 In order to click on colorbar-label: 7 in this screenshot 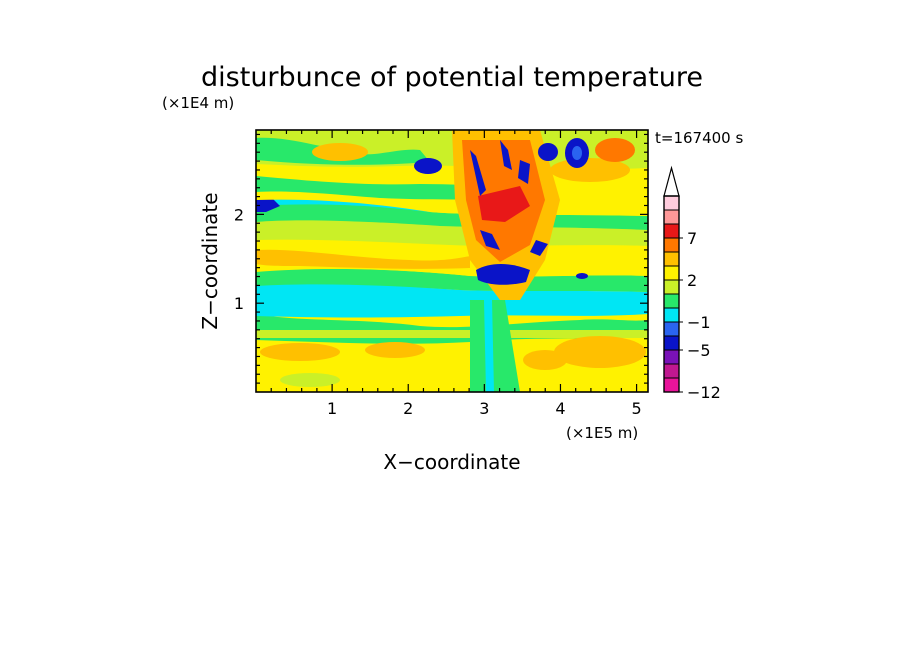, I will do `click(692, 238)`.